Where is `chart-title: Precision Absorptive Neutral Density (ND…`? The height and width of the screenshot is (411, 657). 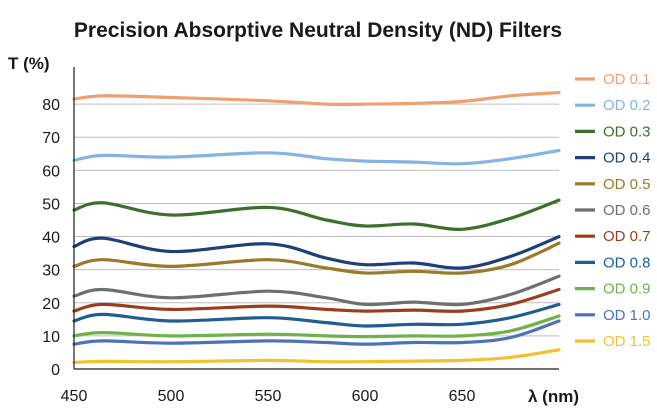
chart-title: Precision Absorptive Neutral Density (ND… is located at coordinates (318, 30).